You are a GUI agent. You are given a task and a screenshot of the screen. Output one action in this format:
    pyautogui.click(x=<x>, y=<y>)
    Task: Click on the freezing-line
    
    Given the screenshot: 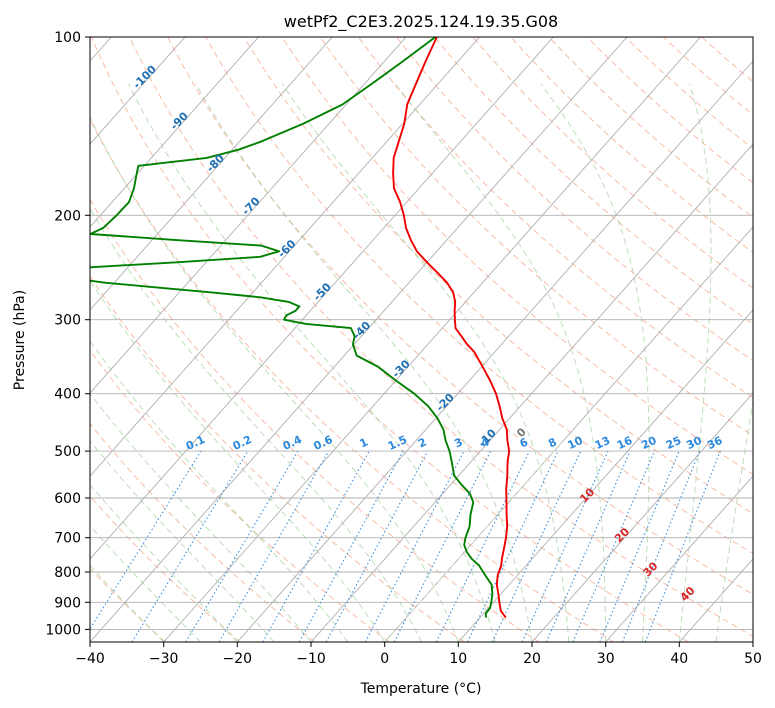 What is the action you would take?
    pyautogui.click(x=474, y=541)
    